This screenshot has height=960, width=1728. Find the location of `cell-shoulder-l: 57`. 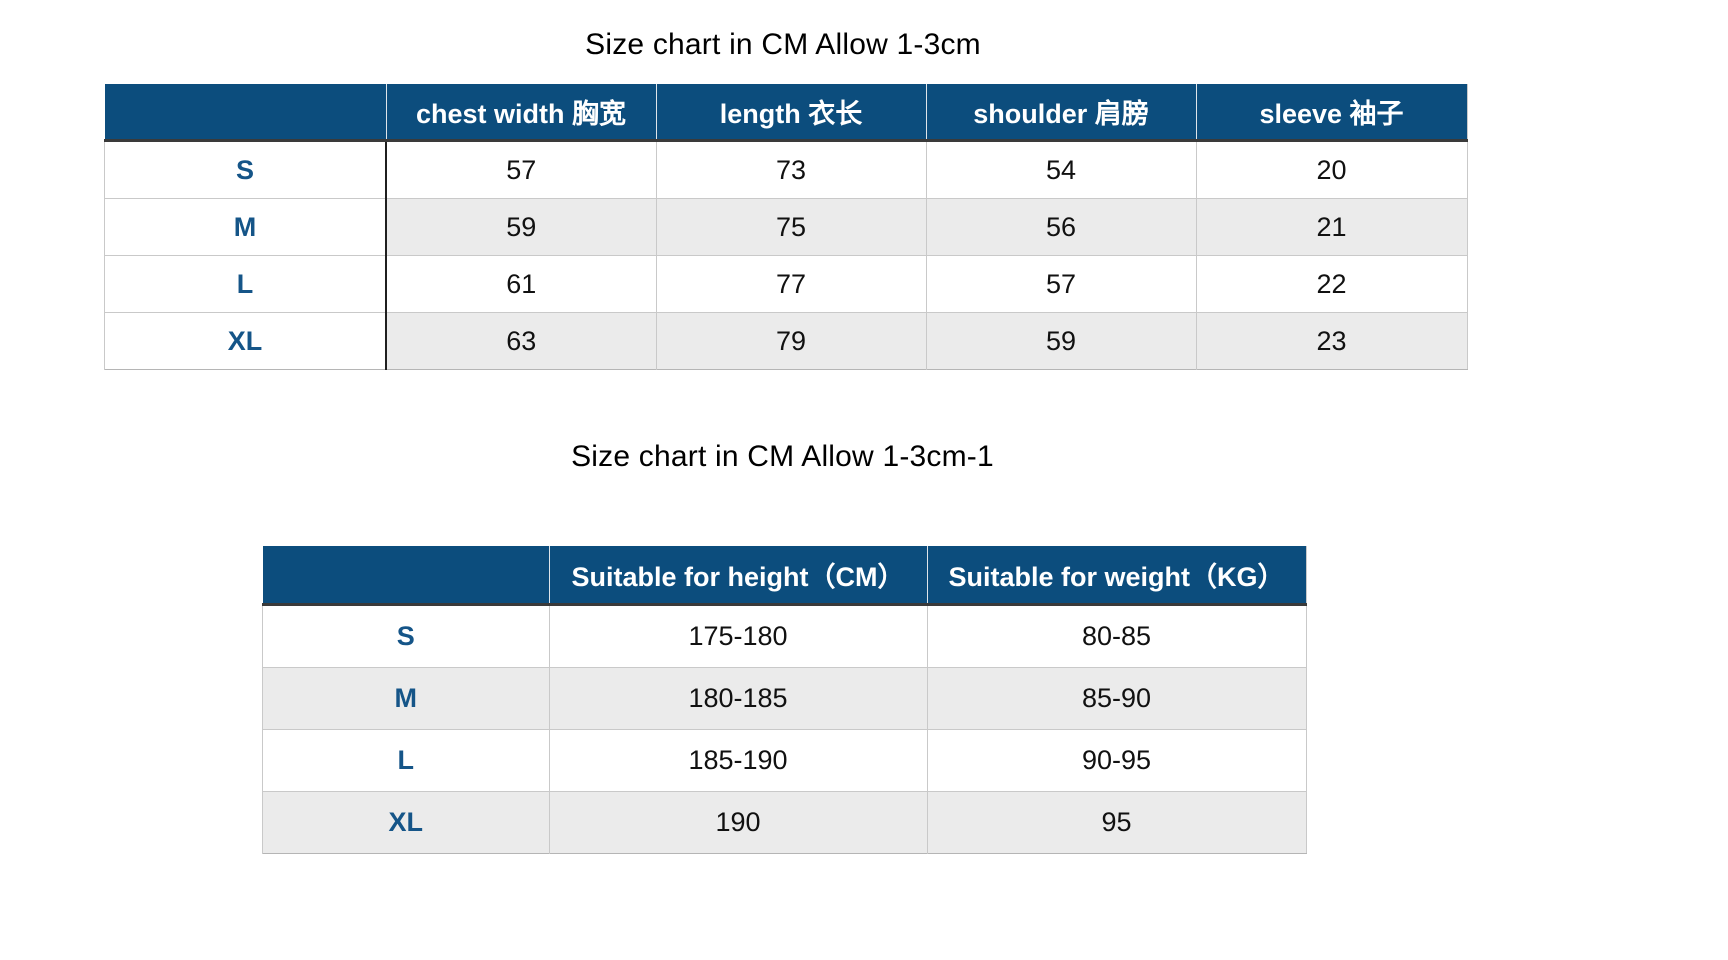

cell-shoulder-l: 57 is located at coordinates (1060, 284).